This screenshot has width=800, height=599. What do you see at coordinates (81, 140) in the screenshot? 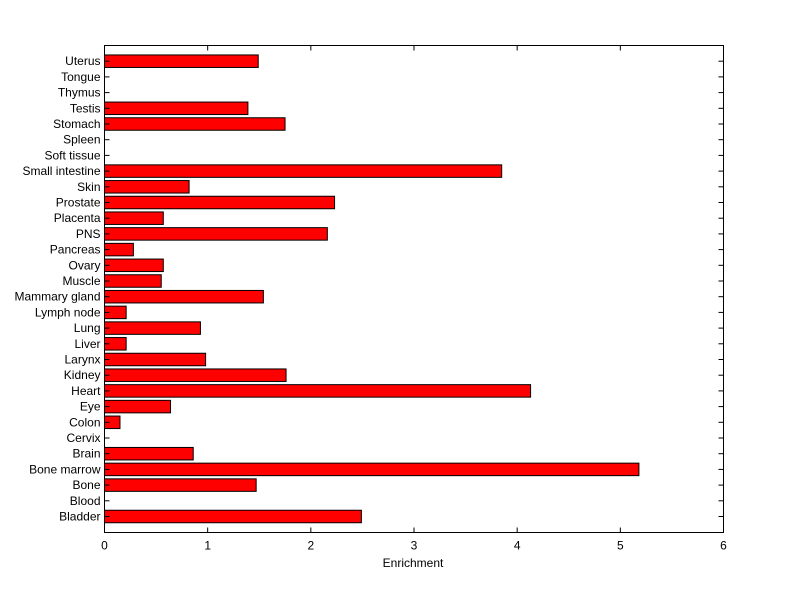
I see `y-tick-label: Spleen` at bounding box center [81, 140].